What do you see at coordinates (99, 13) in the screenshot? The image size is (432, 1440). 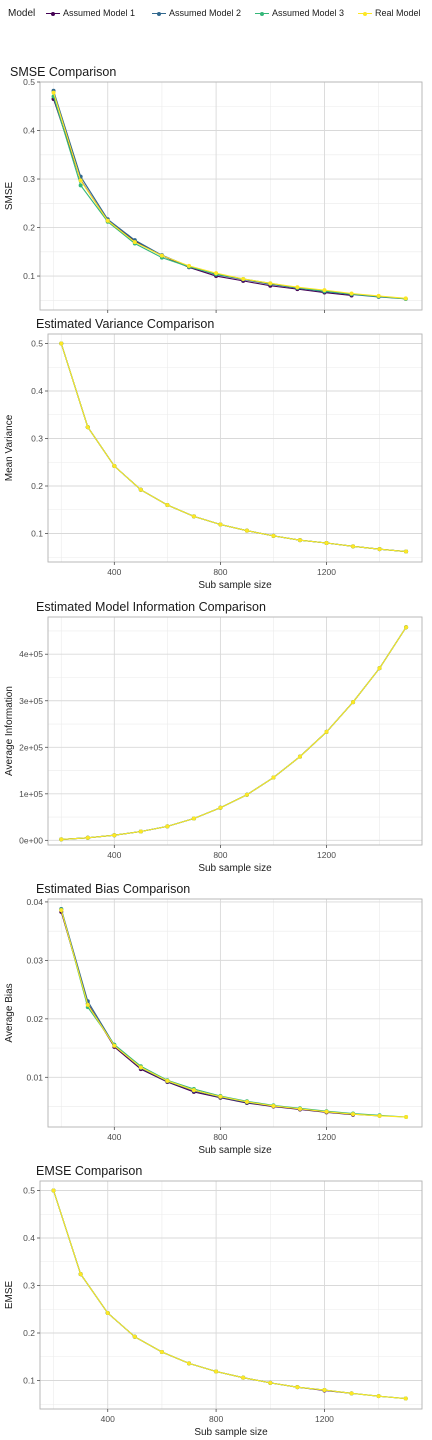 I see `legend-label: Assumed Model 1` at bounding box center [99, 13].